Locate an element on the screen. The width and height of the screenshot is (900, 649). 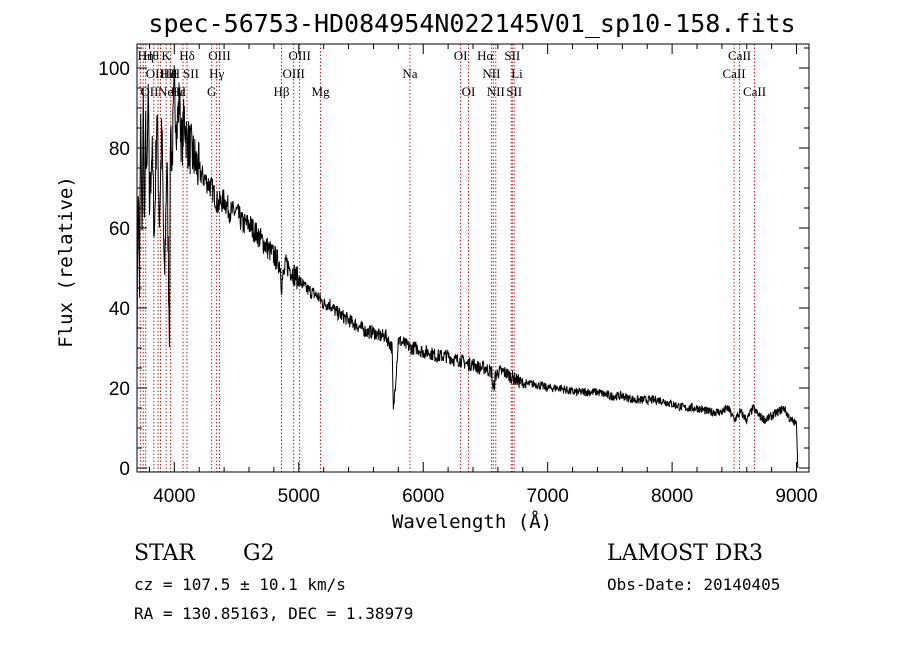
line-label-14: Hβ is located at coordinates (281, 91).